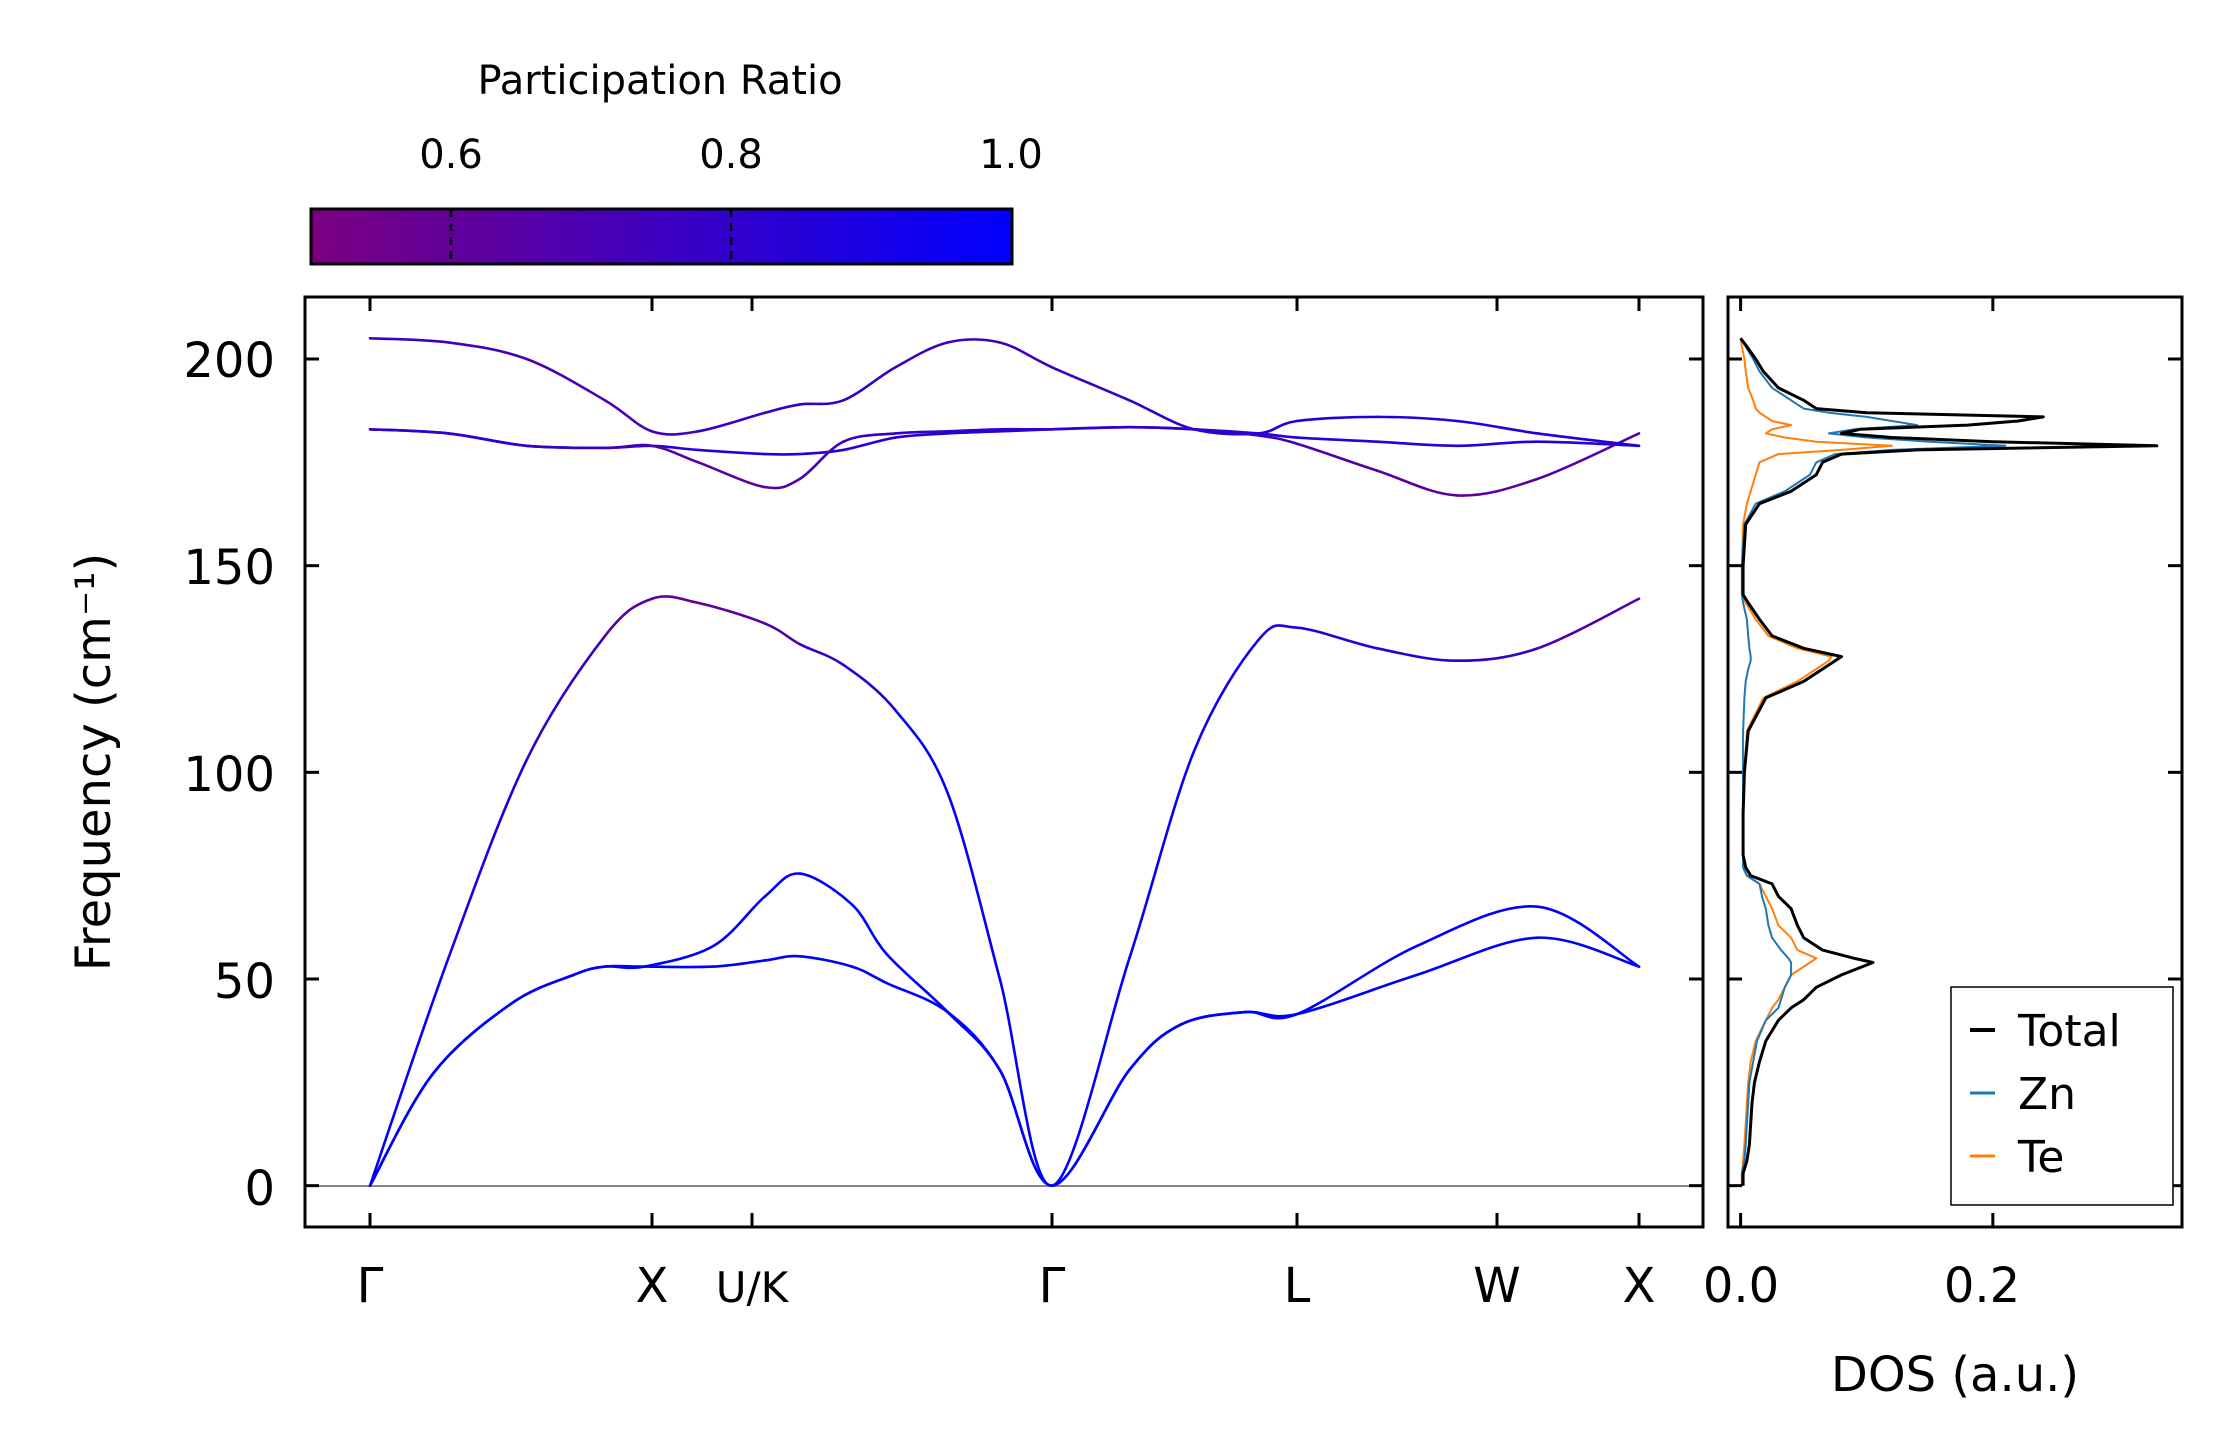 This screenshot has width=2222, height=1455. Describe the element at coordinates (1816, 762) in the screenshot. I see `dos-line-te` at that location.